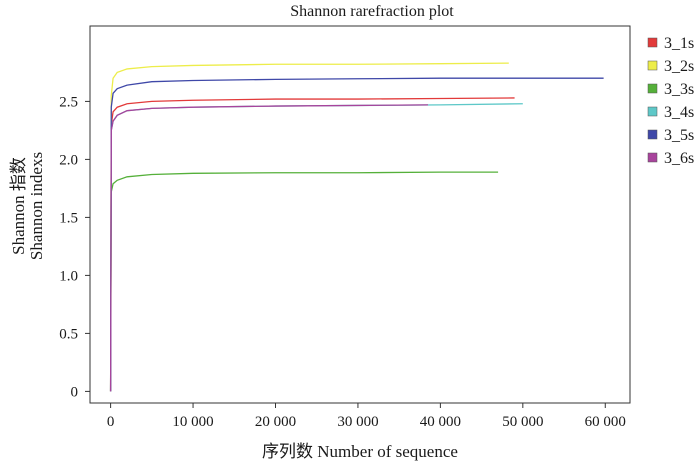  Describe the element at coordinates (18, 206) in the screenshot. I see `y-axis-label-line1: Shannon 指数` at that location.